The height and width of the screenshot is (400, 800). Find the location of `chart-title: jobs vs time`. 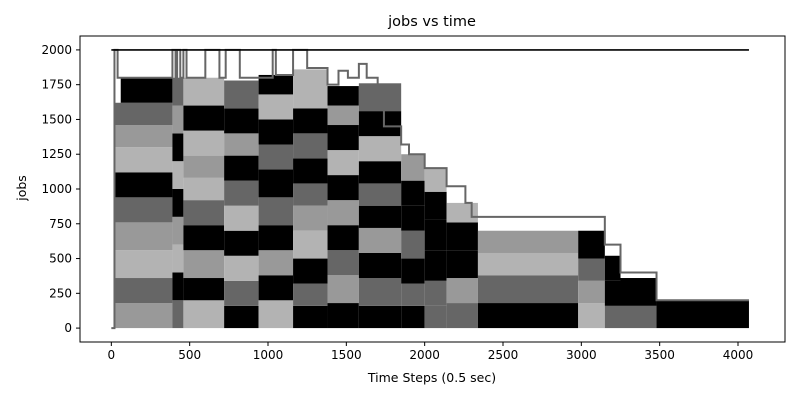

chart-title: jobs vs time is located at coordinates (431, 22).